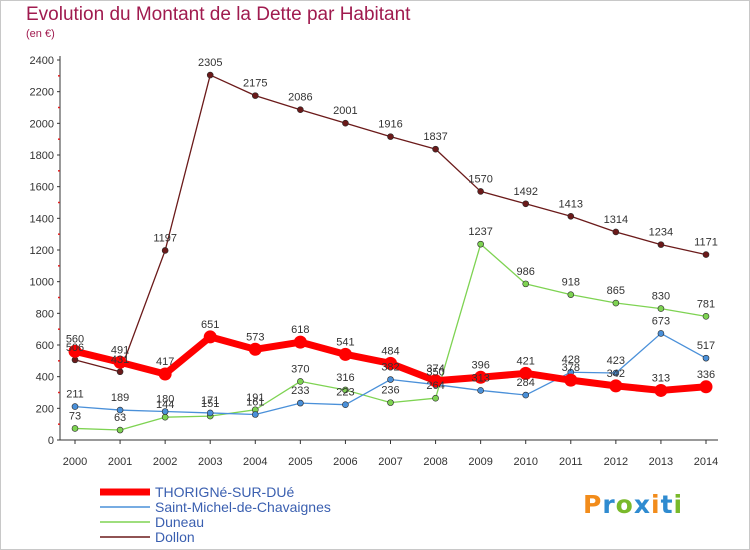 The width and height of the screenshot is (750, 550). What do you see at coordinates (45, 346) in the screenshot?
I see `y-tick-label: 600` at bounding box center [45, 346].